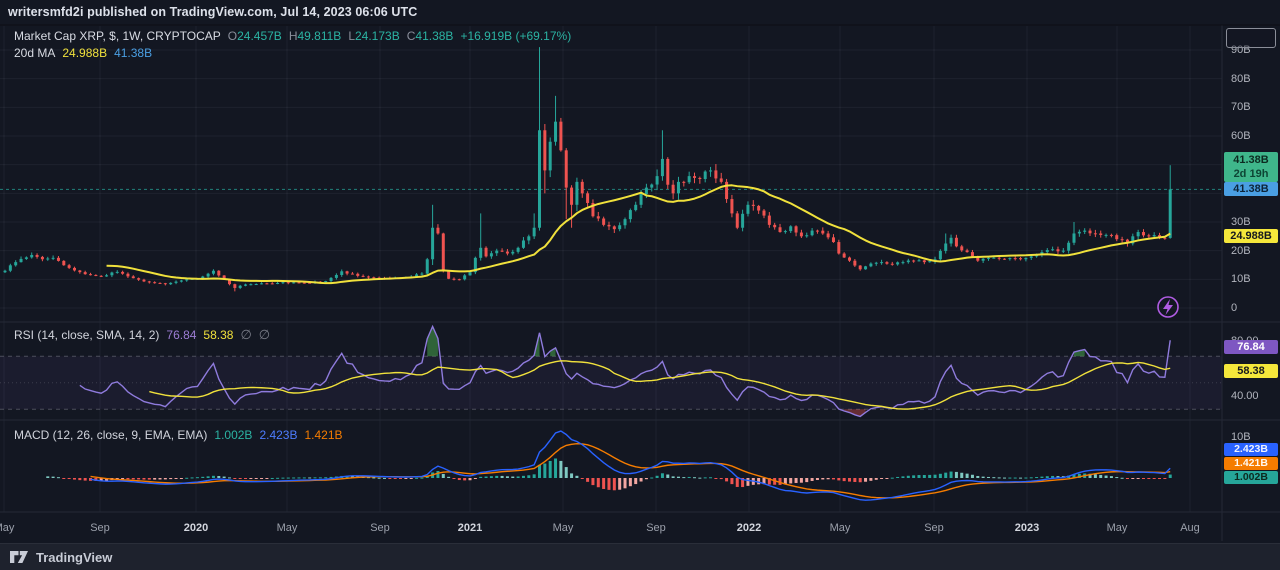 Image resolution: width=1280 pixels, height=570 pixels. Describe the element at coordinates (640, 556) in the screenshot. I see `footer-bar: TradingView` at that location.